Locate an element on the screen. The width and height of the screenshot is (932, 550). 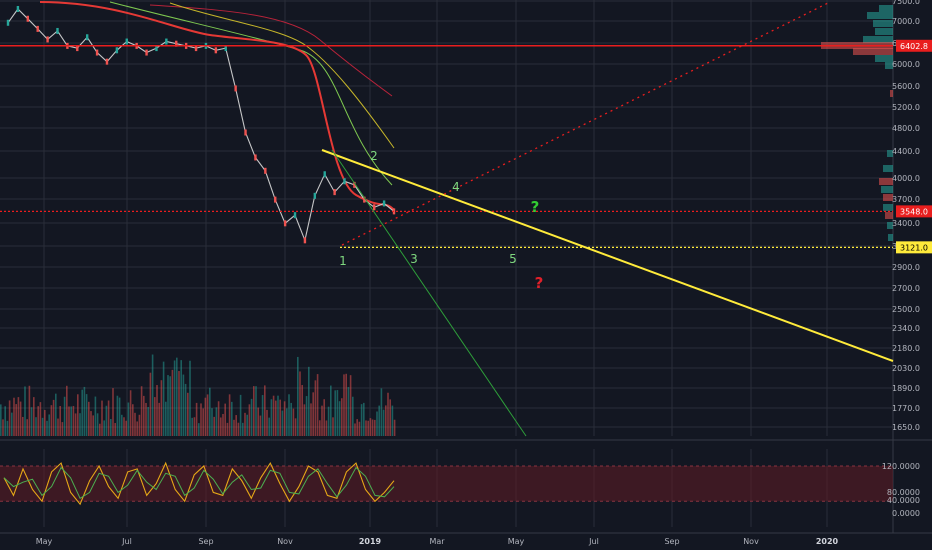
y-tick-label: 5200.0 is located at coordinates (906, 107).